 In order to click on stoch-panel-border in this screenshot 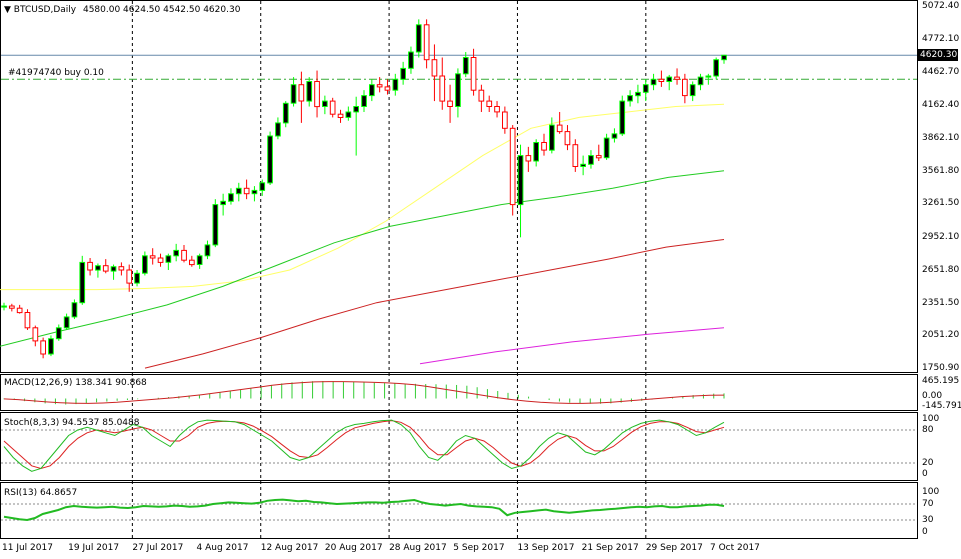, I will do `click(459, 446)`.